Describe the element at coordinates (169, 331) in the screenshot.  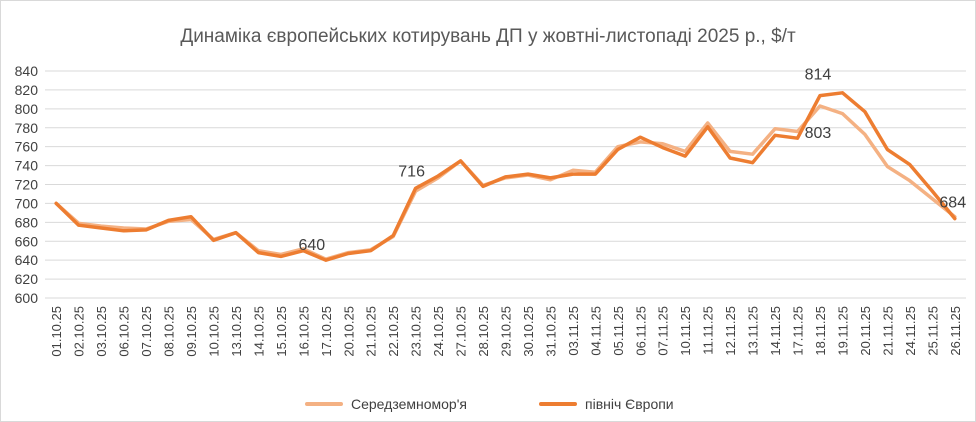
I see `x-tick-label: 08.10.25` at that location.